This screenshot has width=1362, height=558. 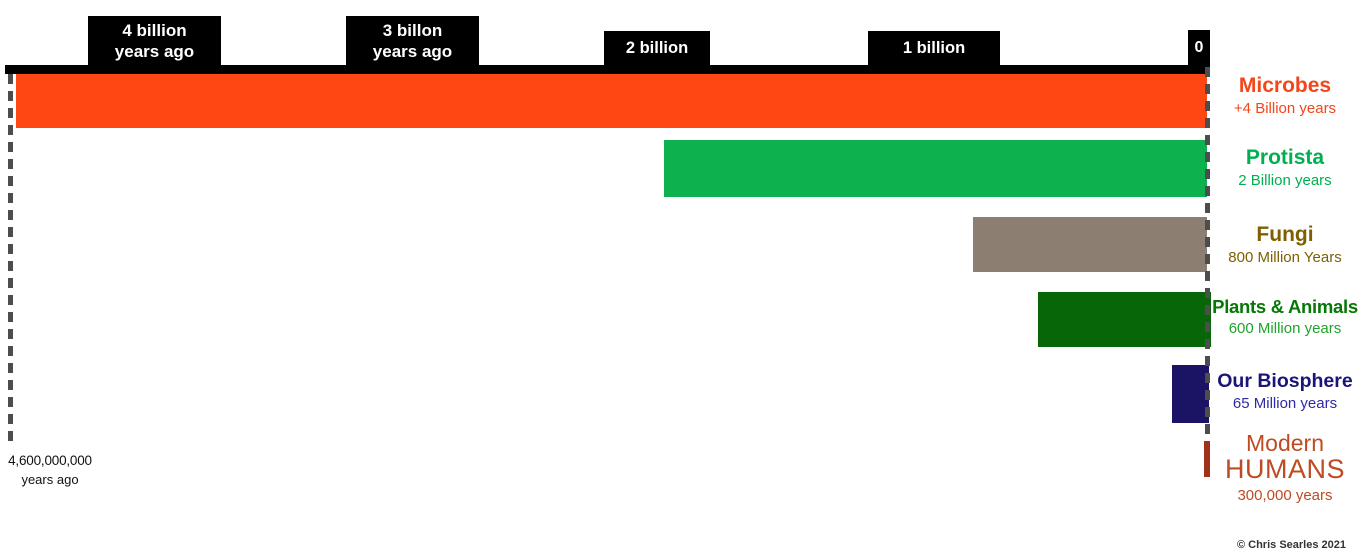 I want to click on legend-protista: Protista 2 Billion years, so click(x=1285, y=167).